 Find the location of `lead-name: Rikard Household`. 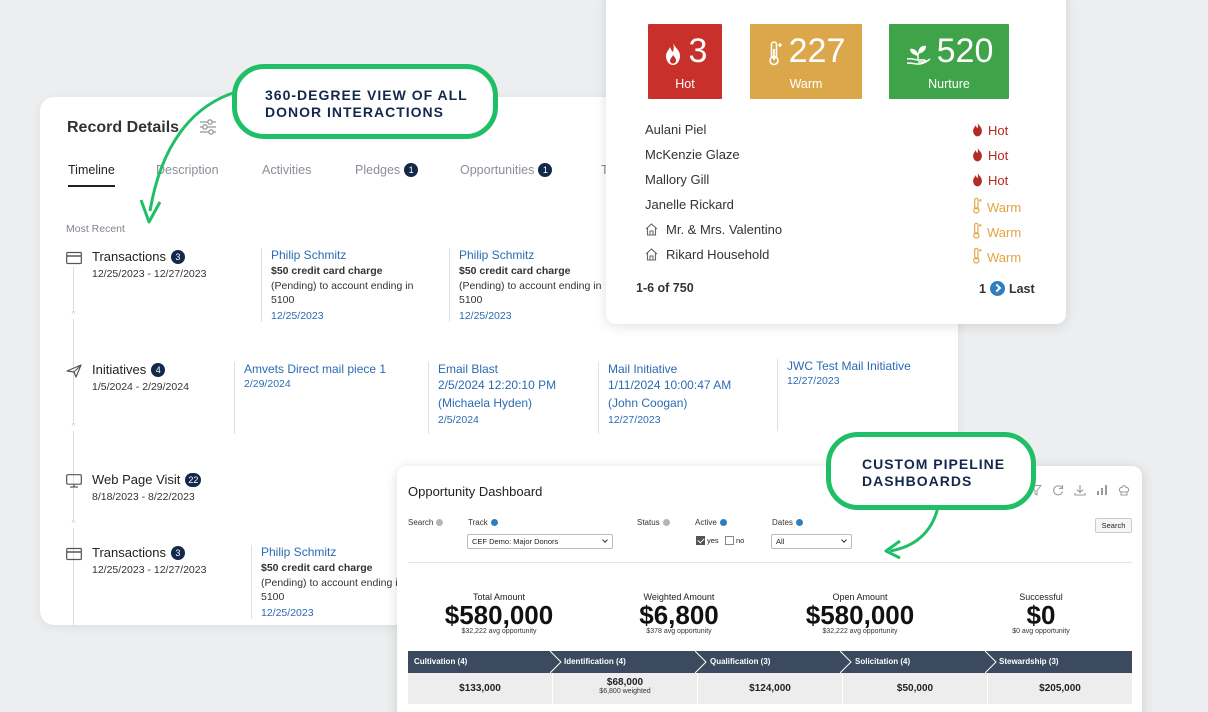

lead-name: Rikard Household is located at coordinates (707, 254).